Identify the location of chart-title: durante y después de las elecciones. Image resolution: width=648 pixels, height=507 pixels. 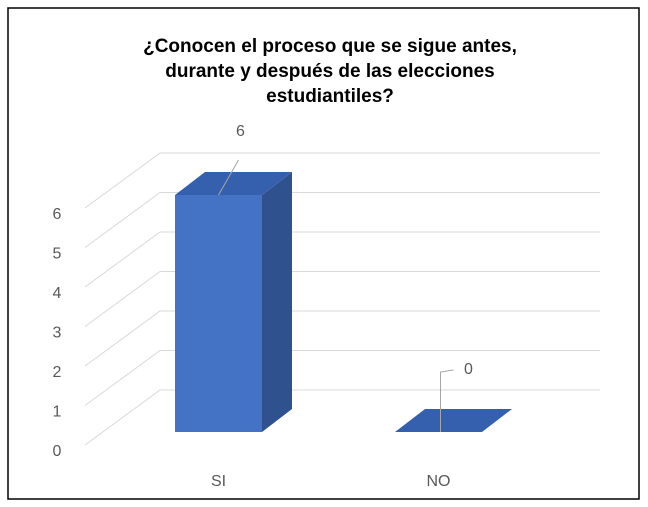
(329, 71).